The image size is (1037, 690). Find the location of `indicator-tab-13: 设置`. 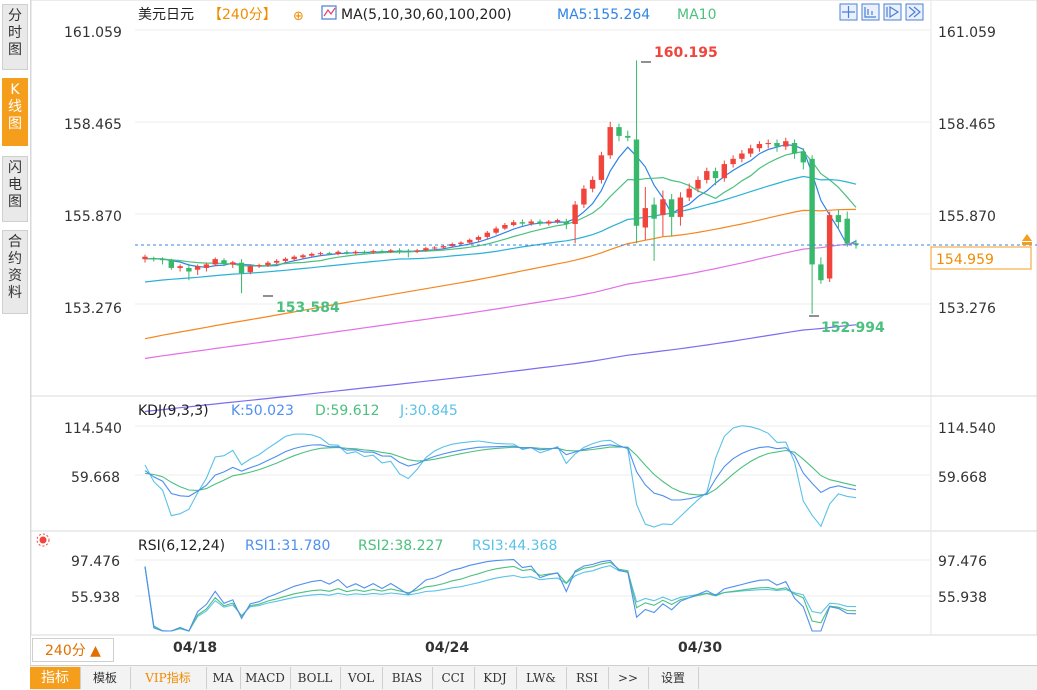

indicator-tab-13: 设置 is located at coordinates (673, 678).